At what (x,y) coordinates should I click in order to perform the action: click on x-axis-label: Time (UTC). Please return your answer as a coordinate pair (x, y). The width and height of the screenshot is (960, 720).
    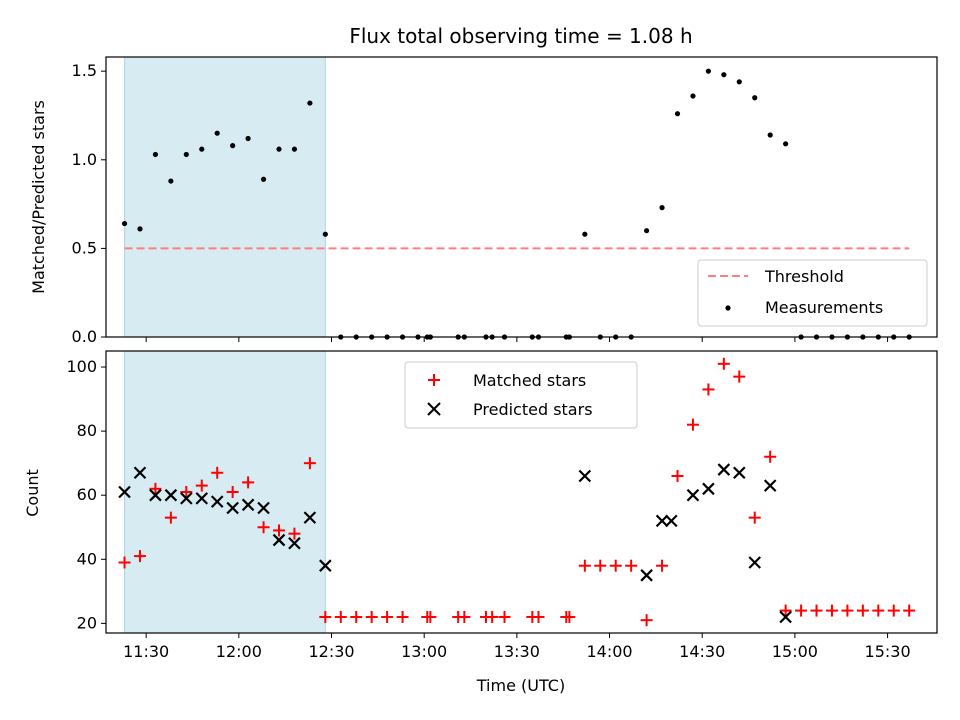
    Looking at the image, I should click on (520, 685).